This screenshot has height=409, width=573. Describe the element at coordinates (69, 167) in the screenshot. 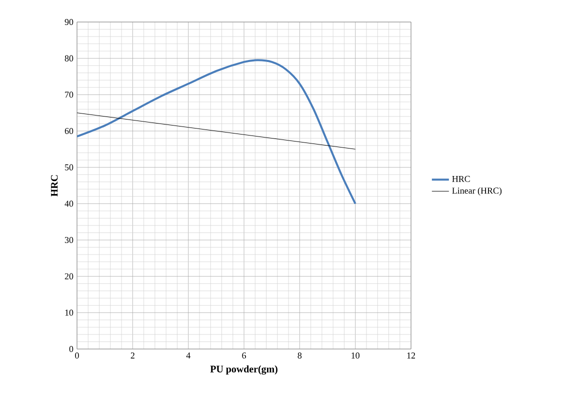

I see `y-tick-label: 50` at that location.